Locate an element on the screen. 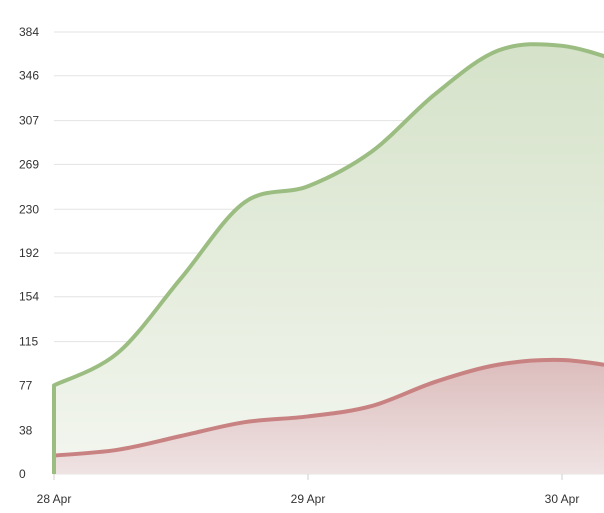 This screenshot has width=604, height=513. y-tick-label: 346 is located at coordinates (29, 76).